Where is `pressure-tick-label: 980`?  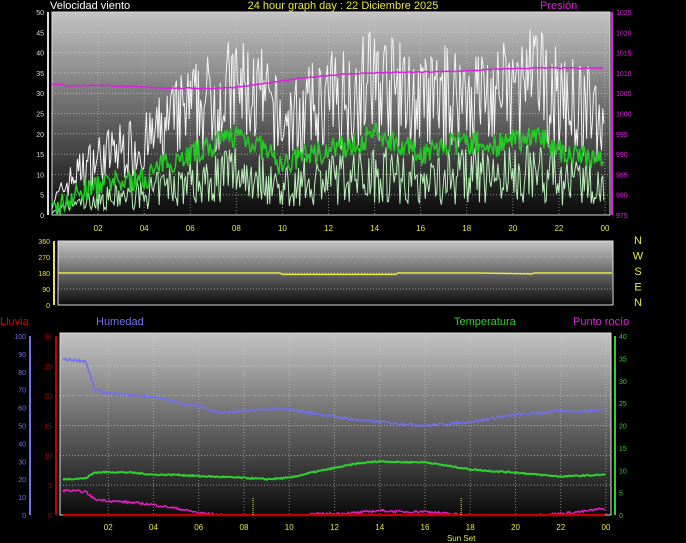
pressure-tick-label: 980 is located at coordinates (622, 196).